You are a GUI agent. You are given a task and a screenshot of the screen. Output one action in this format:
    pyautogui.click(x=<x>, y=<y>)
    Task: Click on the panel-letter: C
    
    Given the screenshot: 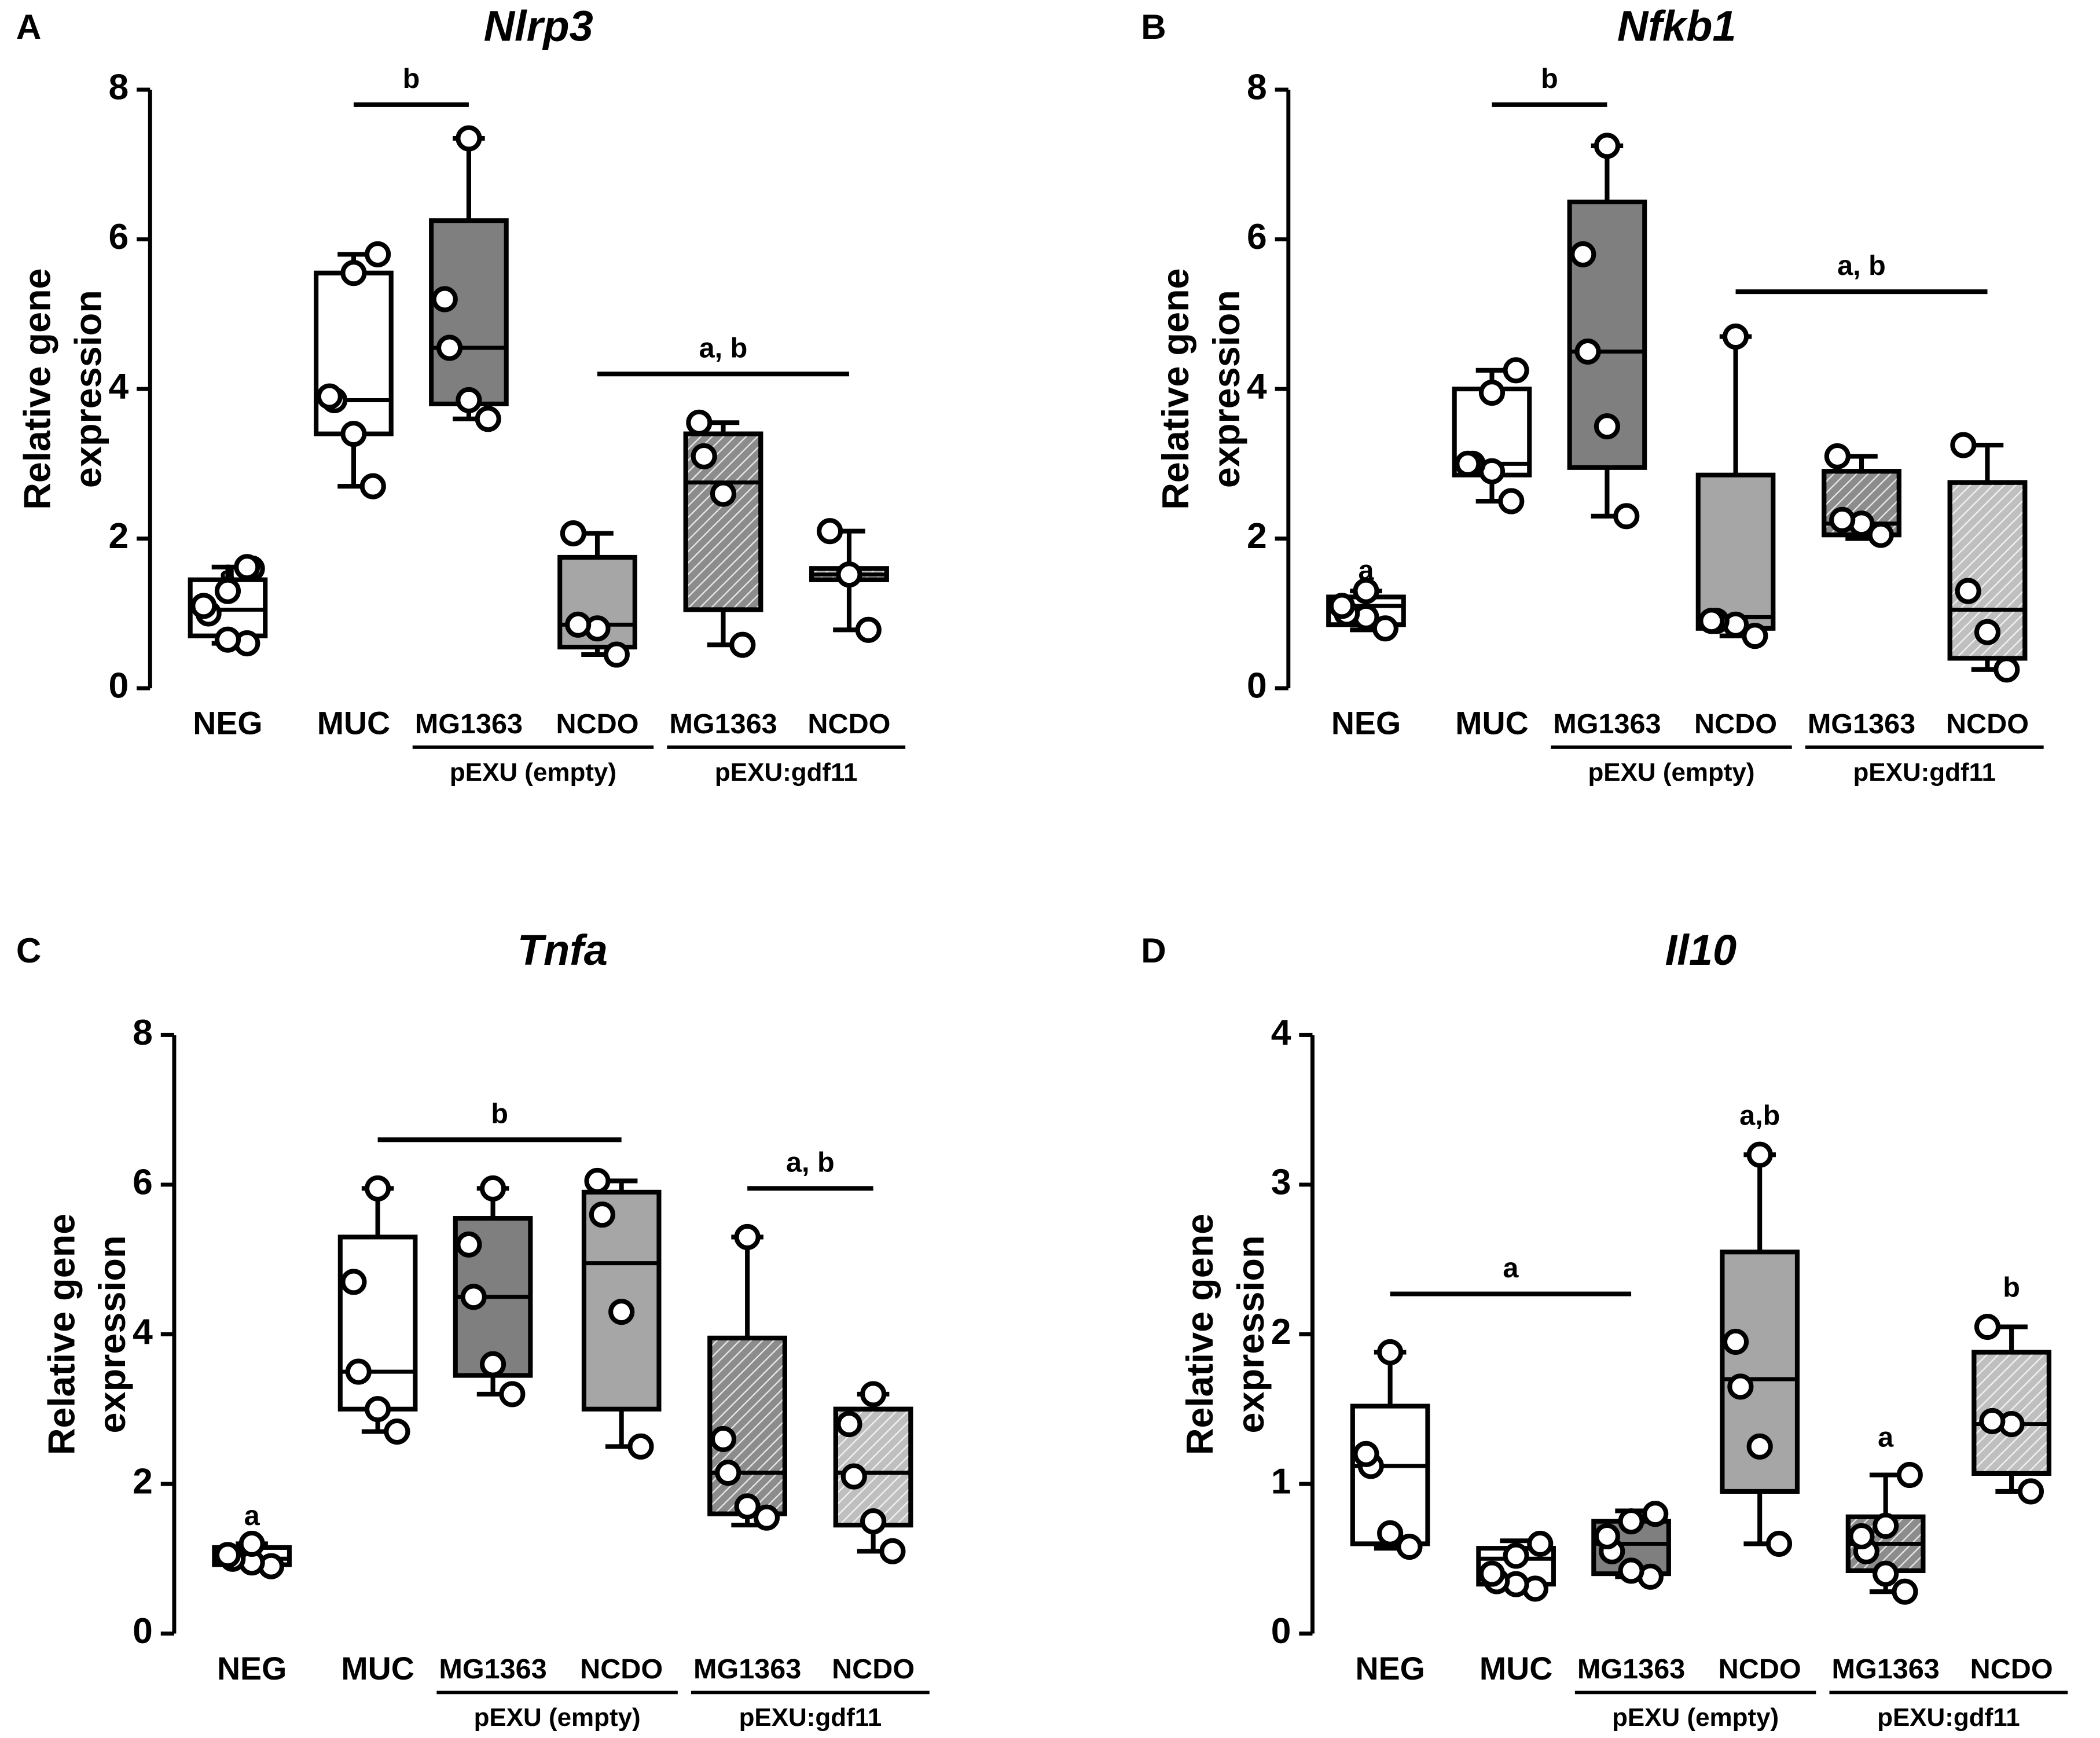 What is the action you would take?
    pyautogui.click(x=28, y=951)
    